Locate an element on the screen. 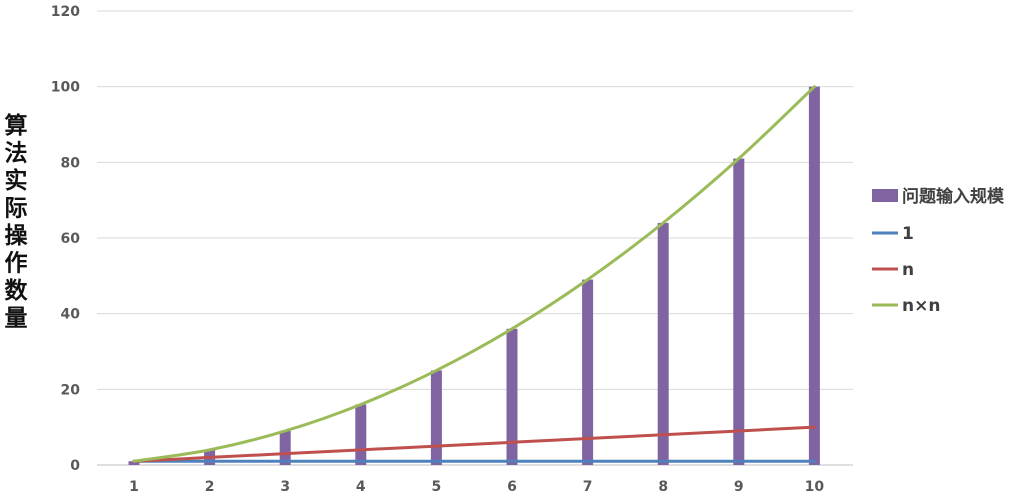  x-tick-label: 7 is located at coordinates (588, 487).